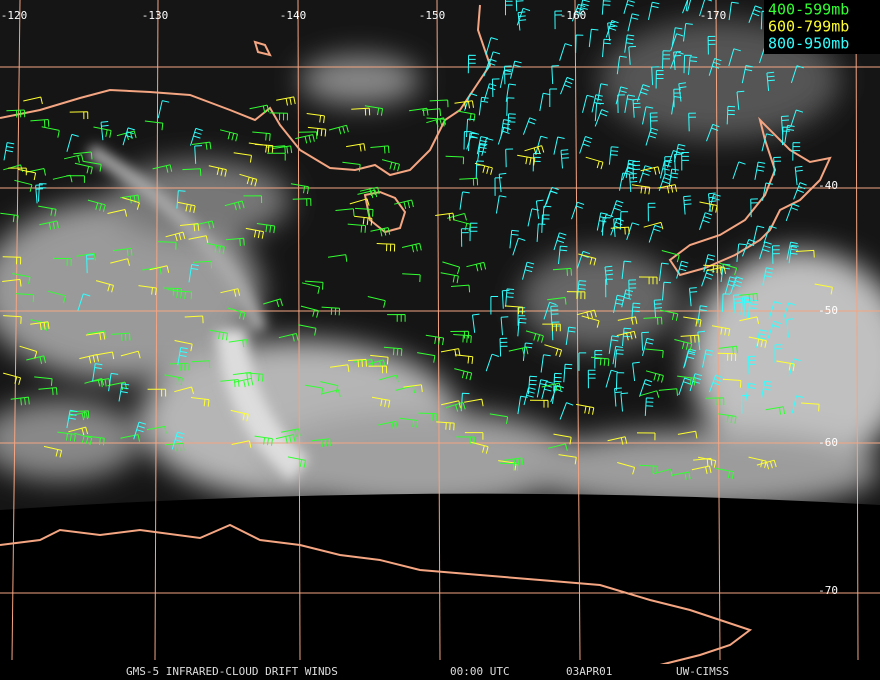  I want to click on footer-text: 00:00 UTC, so click(480, 671).